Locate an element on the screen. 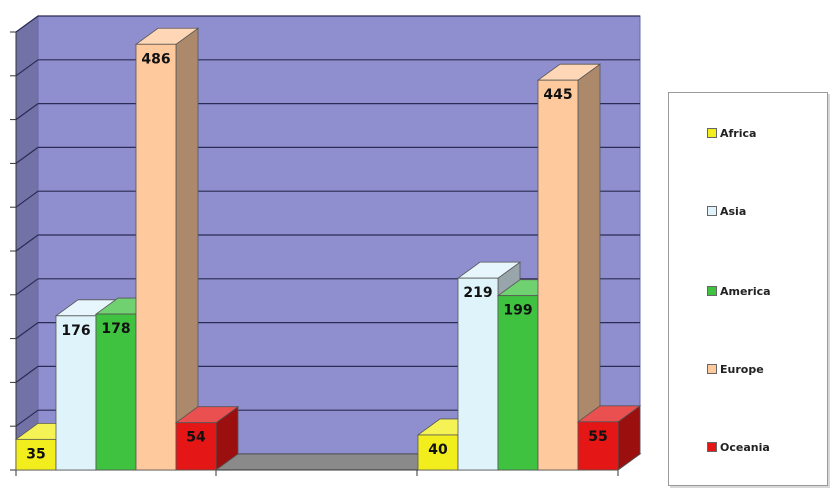  bar-side-europe is located at coordinates (187, 249).